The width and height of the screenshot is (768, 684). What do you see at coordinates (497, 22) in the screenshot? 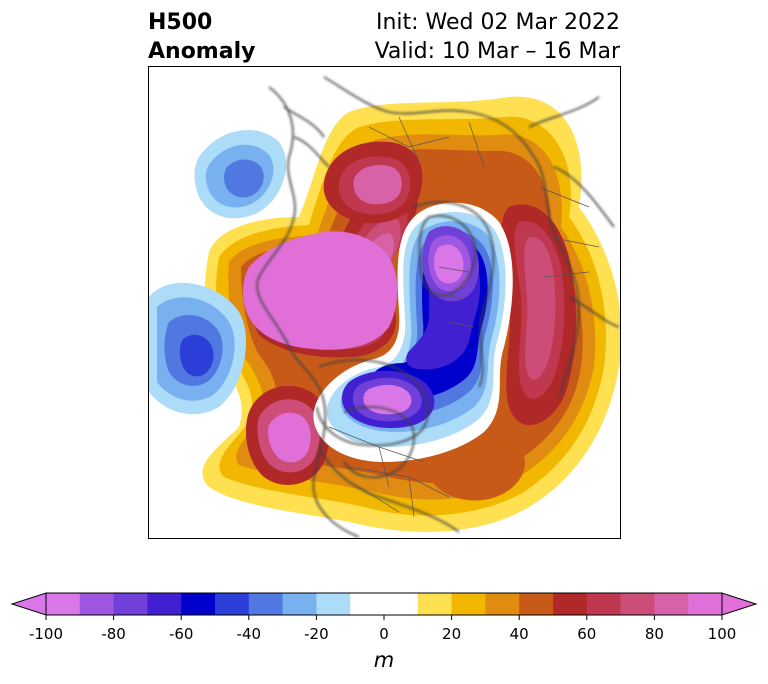
I see `init-date: Init: Wed 02 Mar 2022` at bounding box center [497, 22].